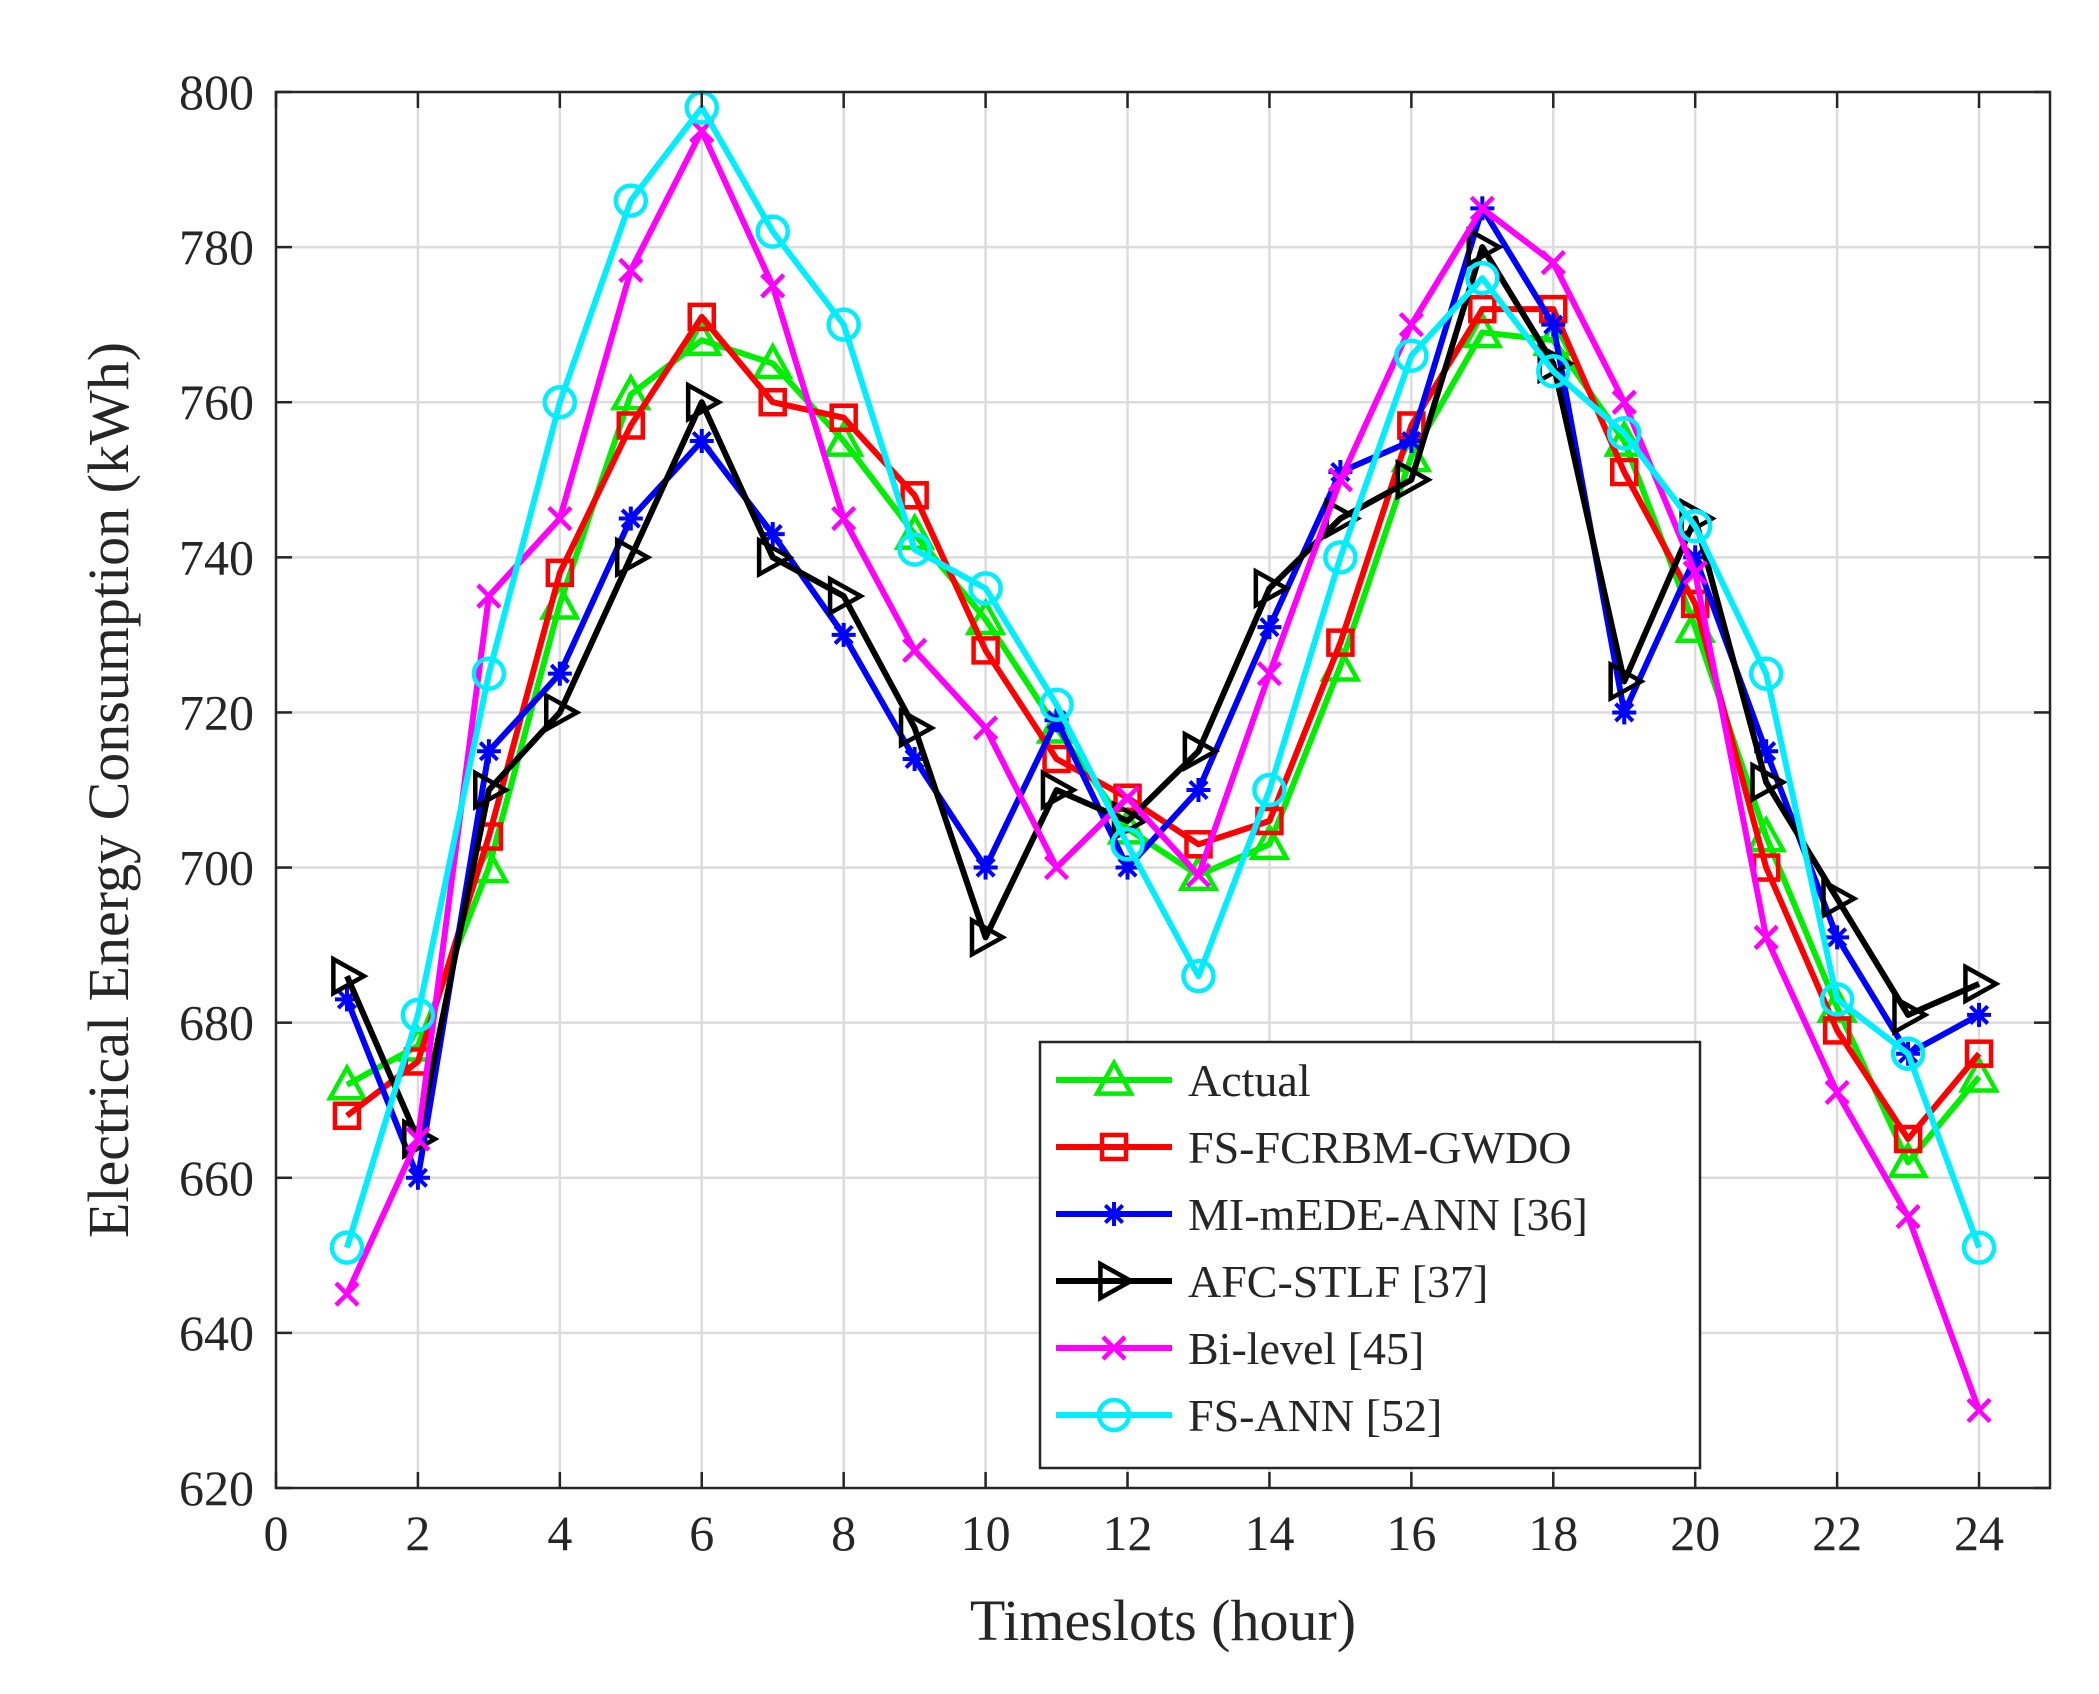  I want to click on legend-label: Bi-level [45], so click(1306, 1348).